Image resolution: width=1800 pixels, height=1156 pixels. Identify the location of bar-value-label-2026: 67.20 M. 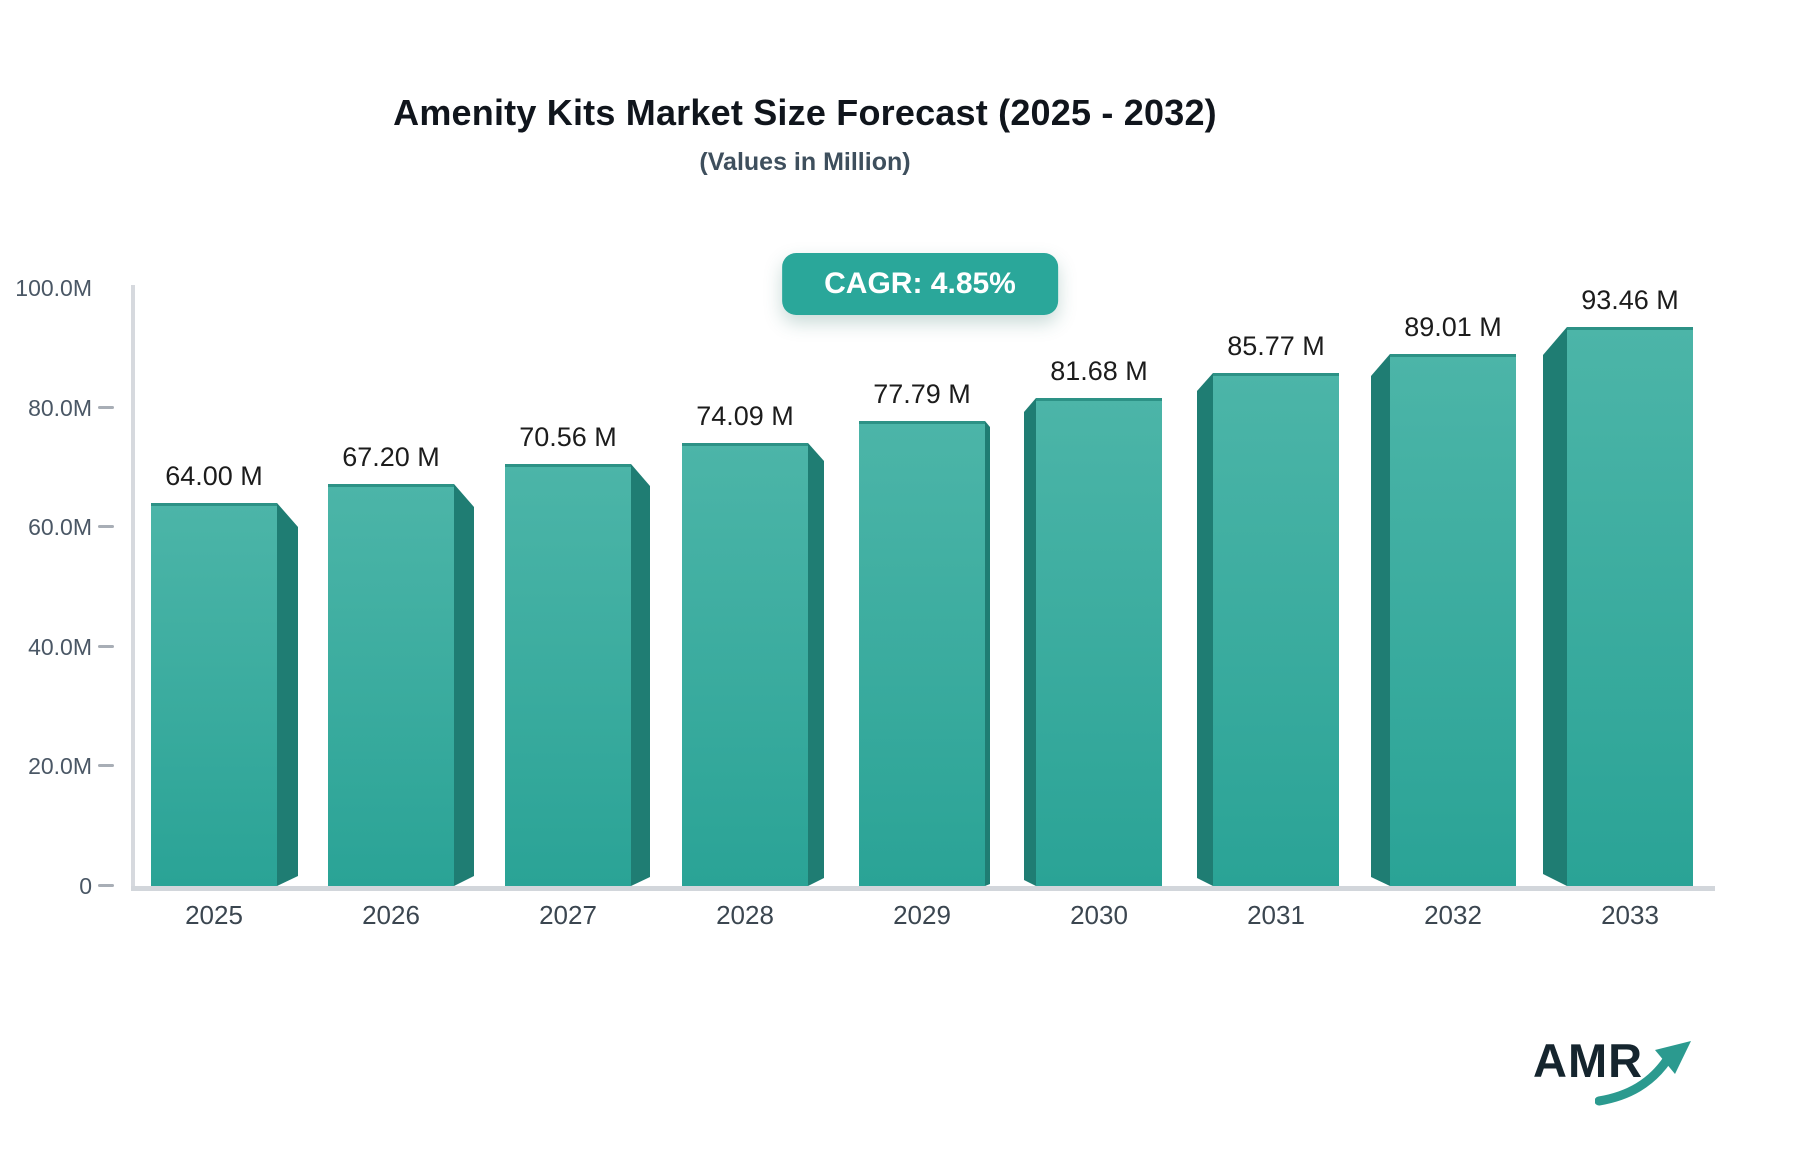
(391, 457).